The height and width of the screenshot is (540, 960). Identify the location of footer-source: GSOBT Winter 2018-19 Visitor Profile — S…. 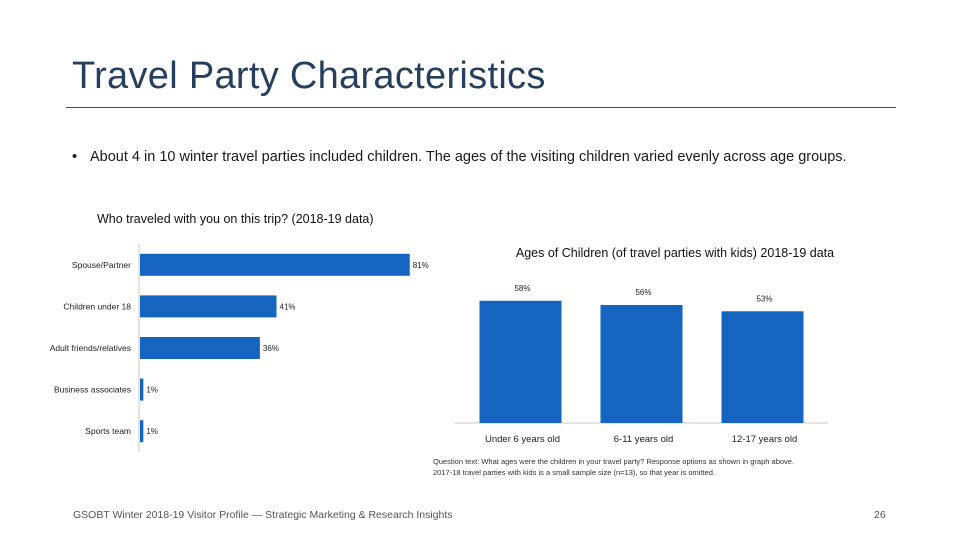
(263, 515).